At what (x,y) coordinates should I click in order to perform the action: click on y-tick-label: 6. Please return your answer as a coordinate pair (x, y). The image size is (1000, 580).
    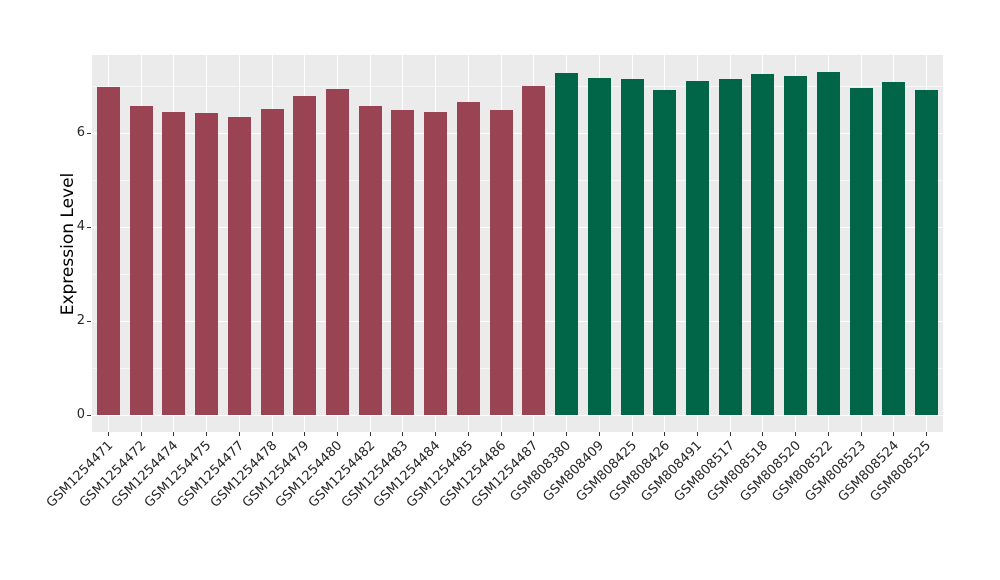
    Looking at the image, I should click on (80, 132).